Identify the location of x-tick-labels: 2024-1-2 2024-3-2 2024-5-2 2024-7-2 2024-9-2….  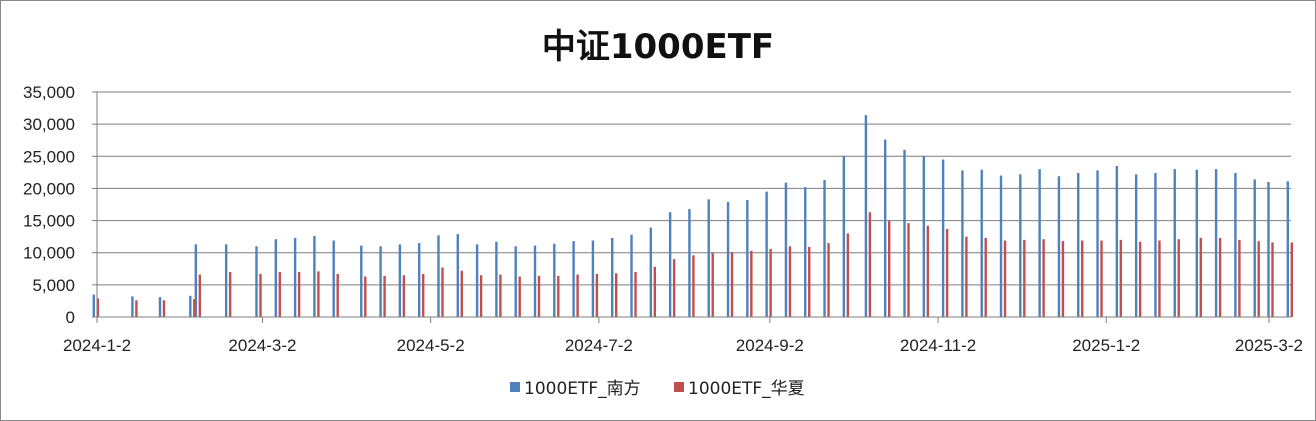
(683, 336).